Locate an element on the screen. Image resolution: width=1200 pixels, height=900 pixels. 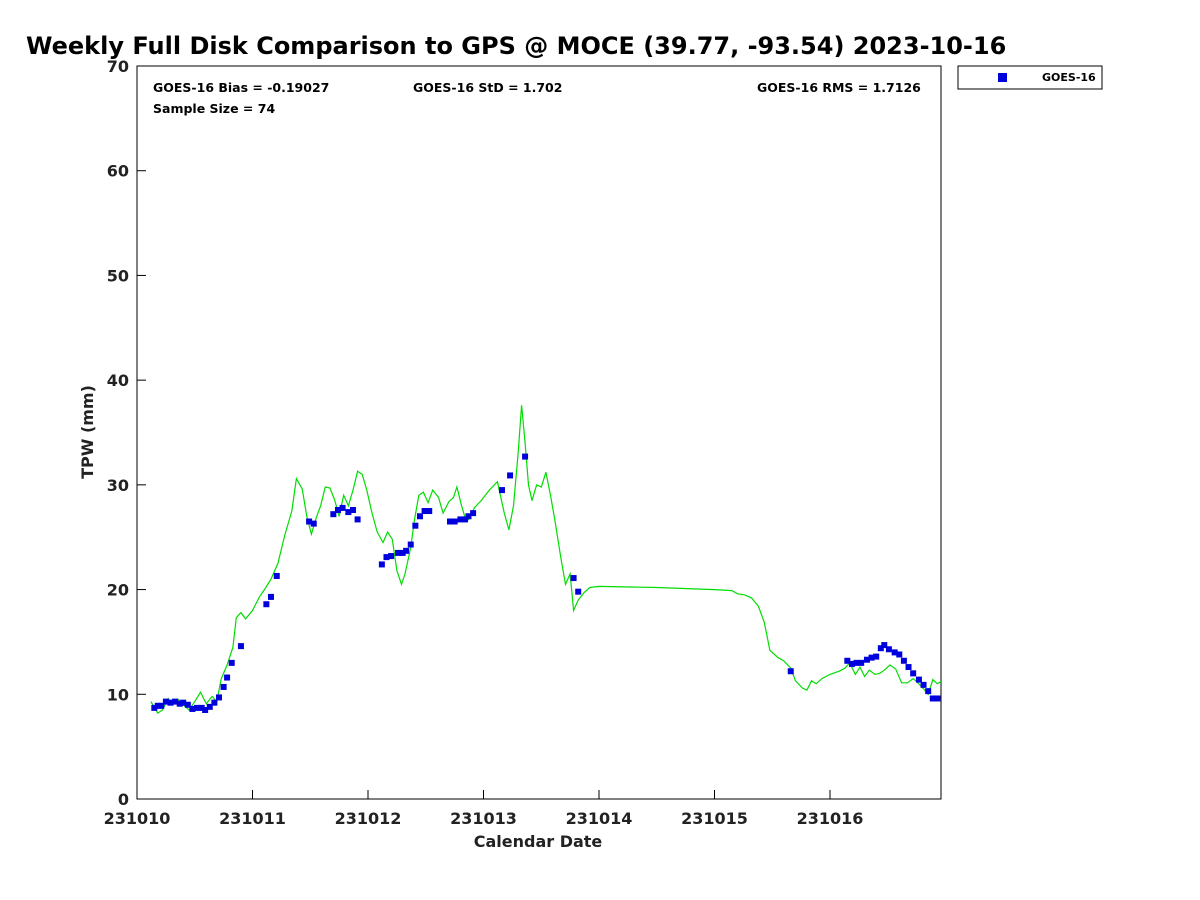
sample-size-stat: Sample Size = 74 is located at coordinates (214, 108).